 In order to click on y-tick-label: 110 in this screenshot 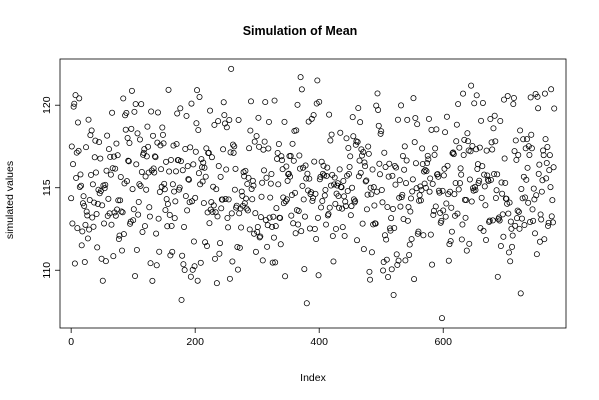, I will do `click(47, 270)`.